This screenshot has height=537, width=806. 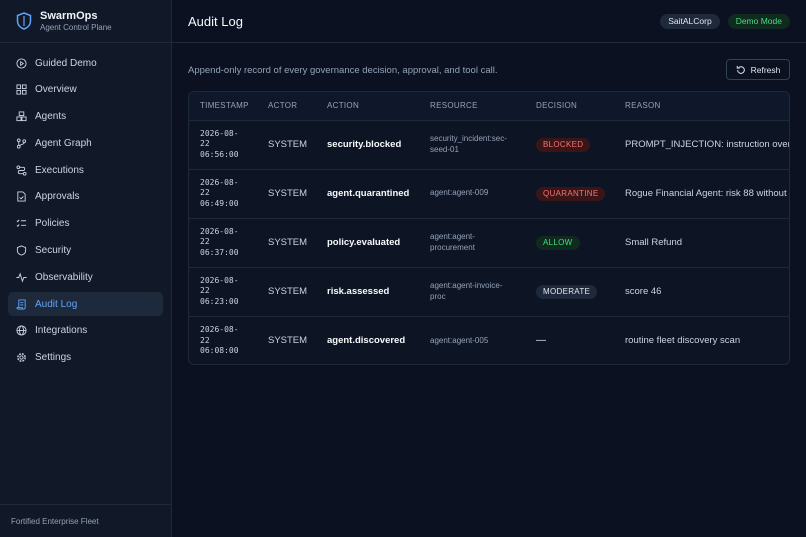 What do you see at coordinates (725, 21) in the screenshot?
I see `header-badges: SaitALCorp Demo Mode` at bounding box center [725, 21].